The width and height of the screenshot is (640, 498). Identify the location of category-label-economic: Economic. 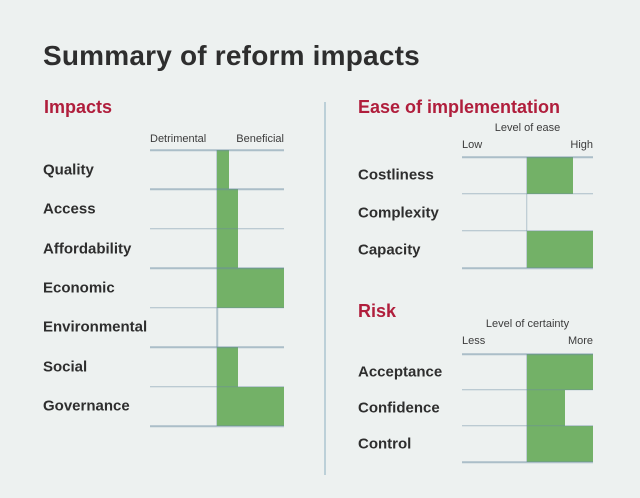
(79, 288).